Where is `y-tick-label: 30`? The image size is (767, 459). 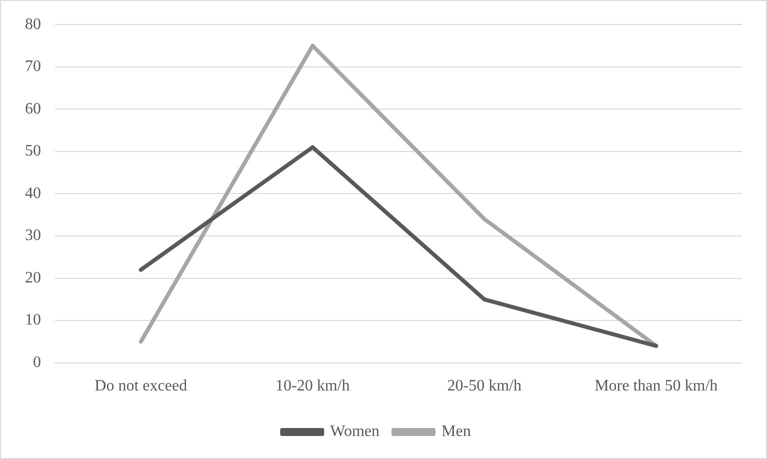
y-tick-label: 30 is located at coordinates (33, 235).